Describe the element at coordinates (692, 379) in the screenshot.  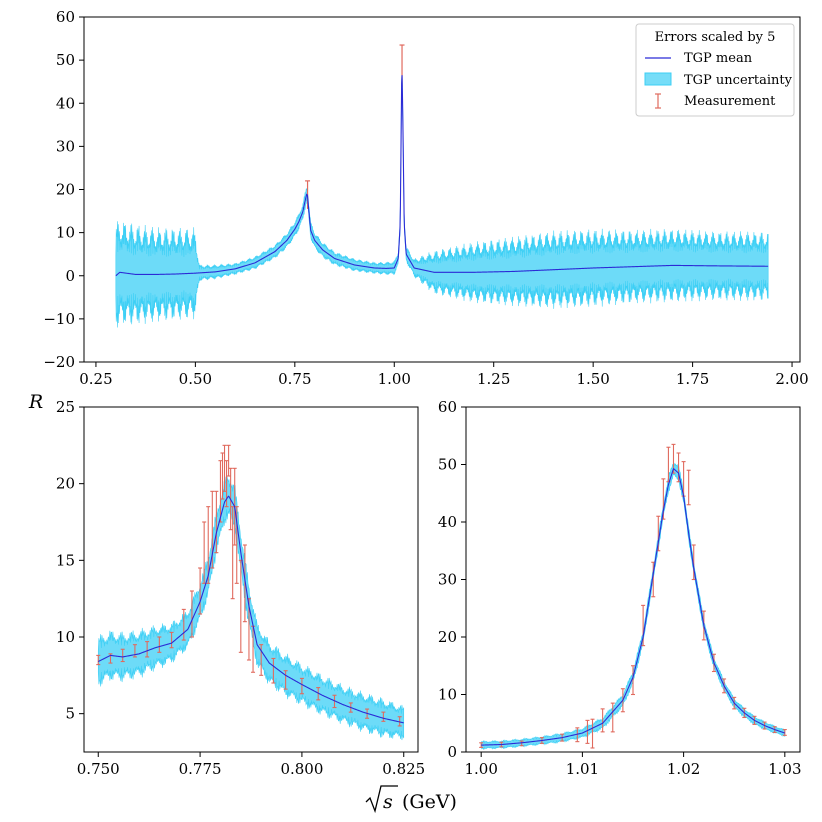
I see `x-tick-label: 1.75` at that location.